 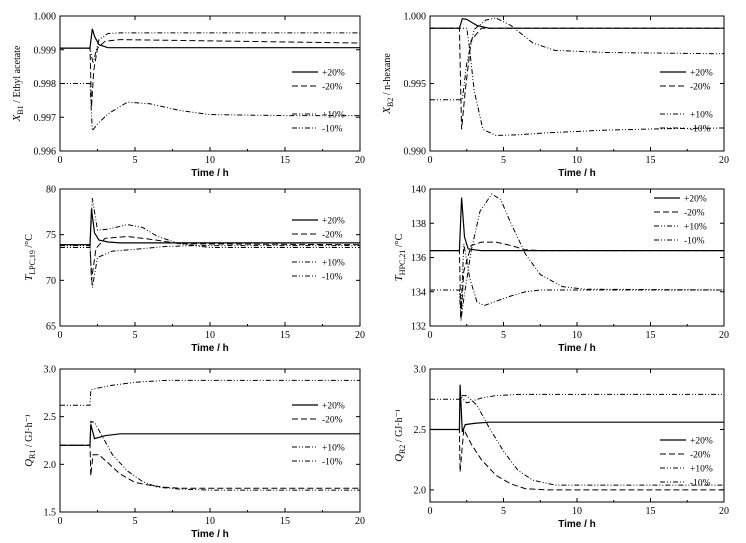 What do you see at coordinates (17, 117) in the screenshot?
I see `y-axis-label-main: X` at bounding box center [17, 117].